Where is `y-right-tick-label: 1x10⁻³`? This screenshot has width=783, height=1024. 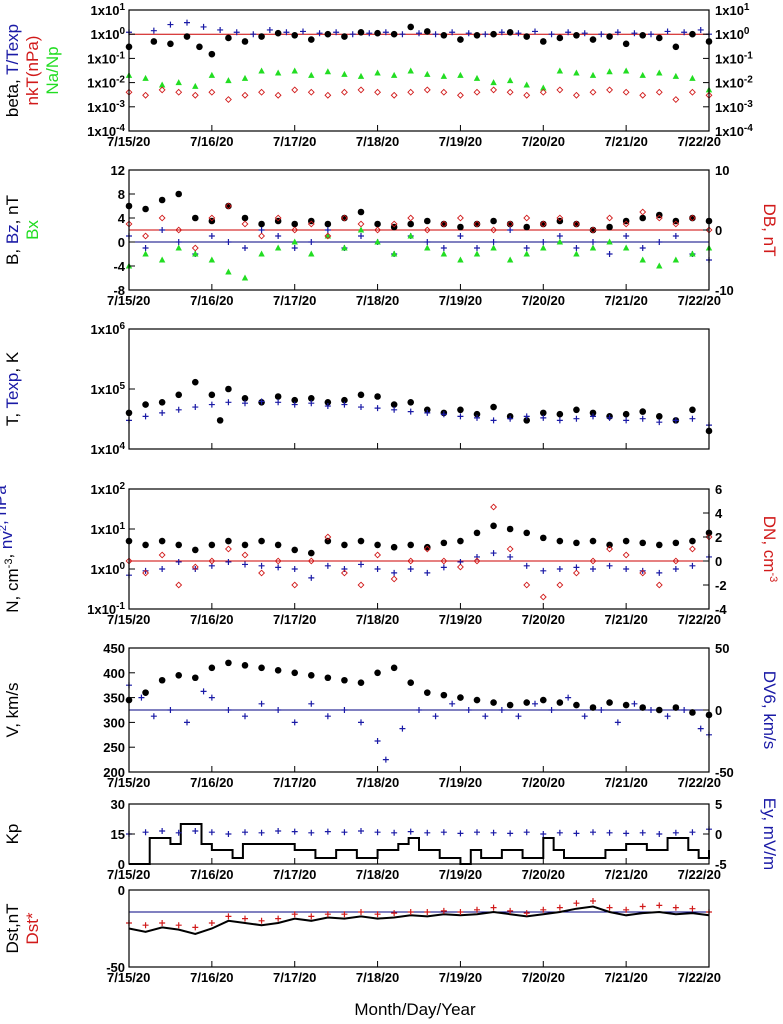
y-right-tick-label: 1x10⁻³ is located at coordinates (734, 107).